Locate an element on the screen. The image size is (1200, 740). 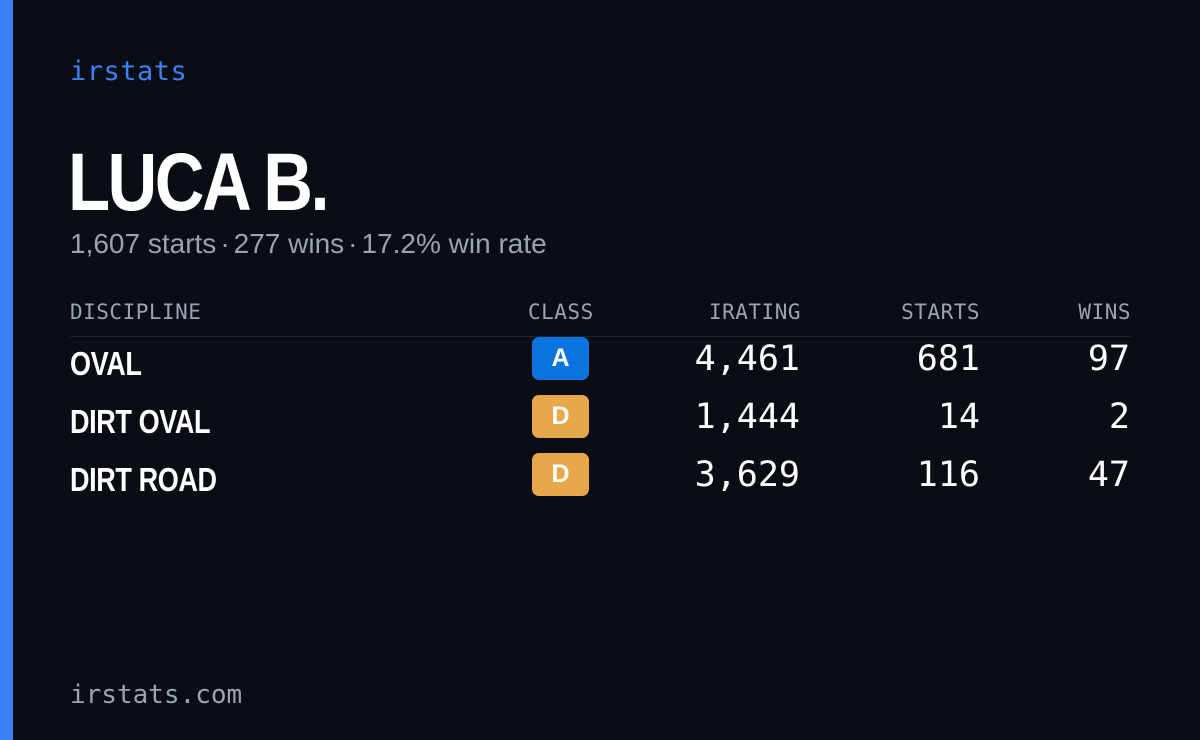
player-name: LUCA B. is located at coordinates (199, 182).